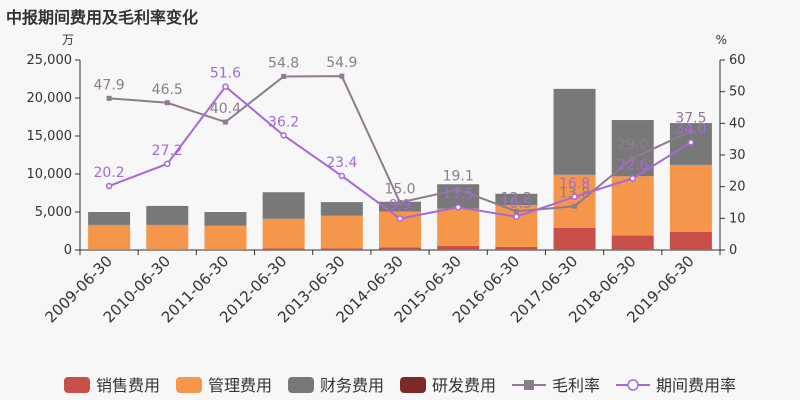  I want to click on left-tick-label: 0, so click(68, 250).